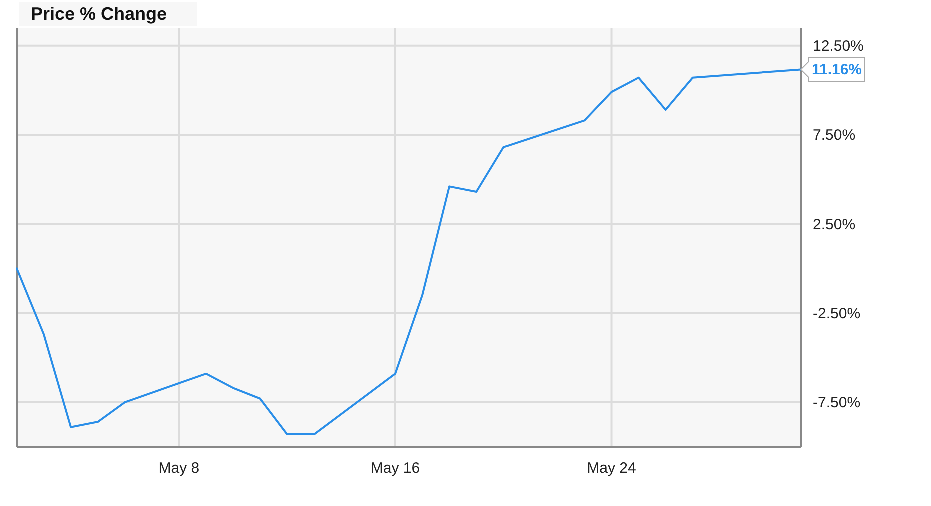 The height and width of the screenshot is (506, 931). I want to click on y-tick-label: -7.50%, so click(837, 403).